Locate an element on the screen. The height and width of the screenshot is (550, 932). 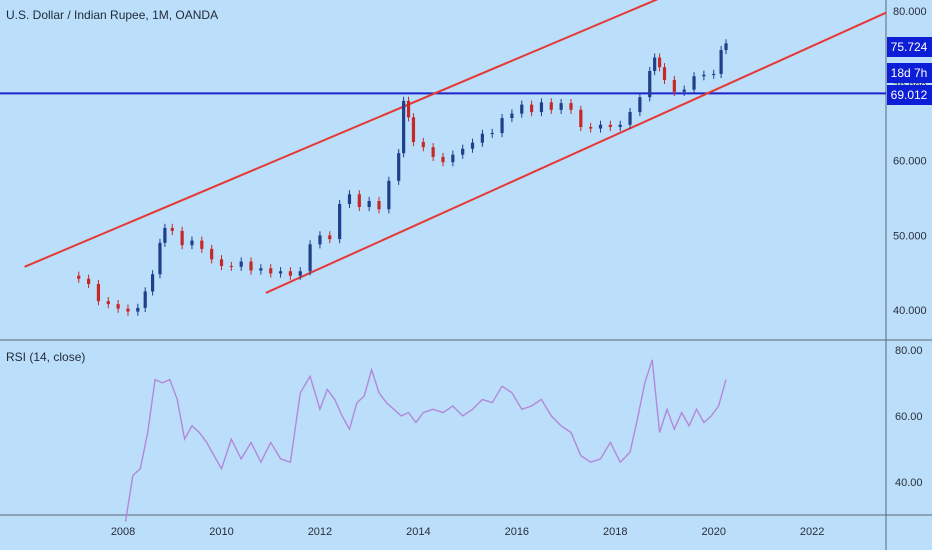
level-text: 69.012 is located at coordinates (909, 95).